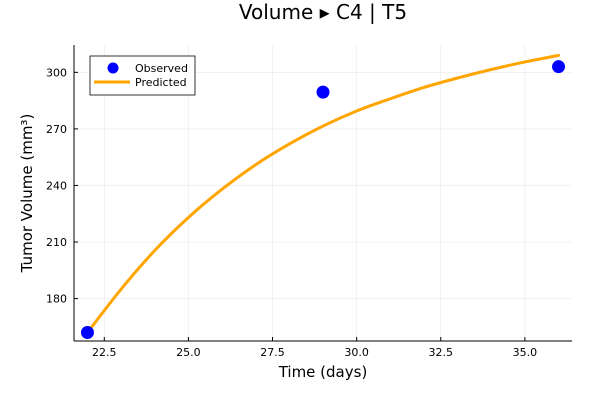 Image resolution: width=600 pixels, height=400 pixels. What do you see at coordinates (441, 352) in the screenshot?
I see `x-tick-label: 32.5` at bounding box center [441, 352].